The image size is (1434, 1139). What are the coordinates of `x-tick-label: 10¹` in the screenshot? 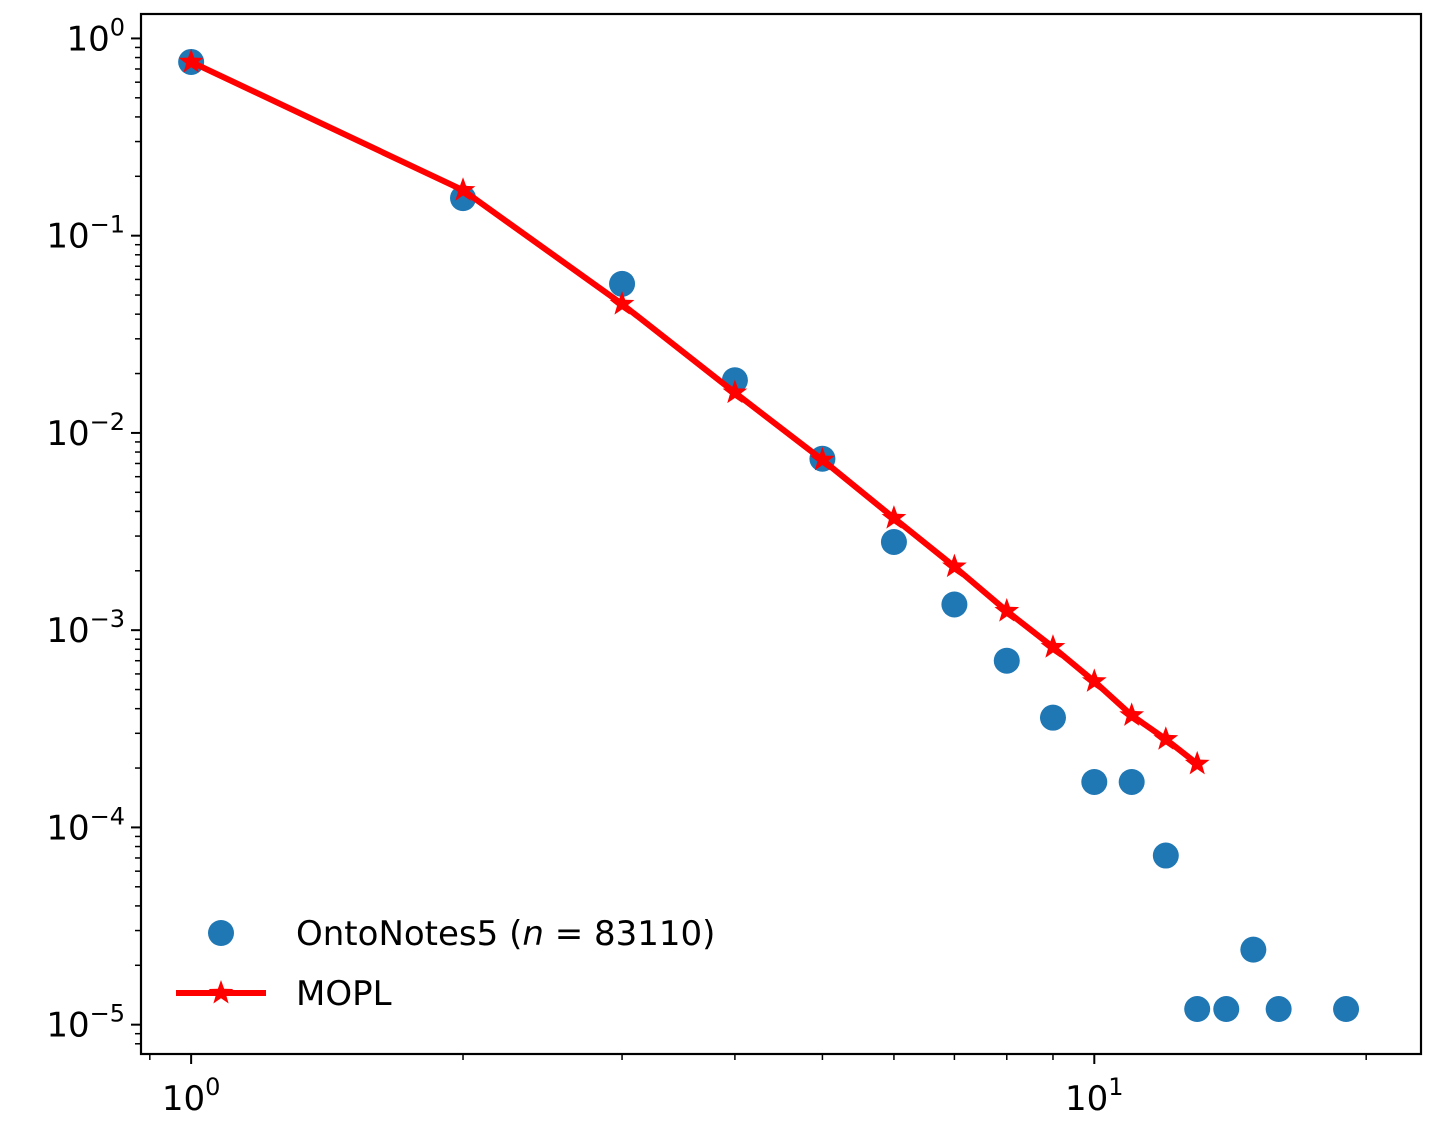 It's located at (1094, 1096).